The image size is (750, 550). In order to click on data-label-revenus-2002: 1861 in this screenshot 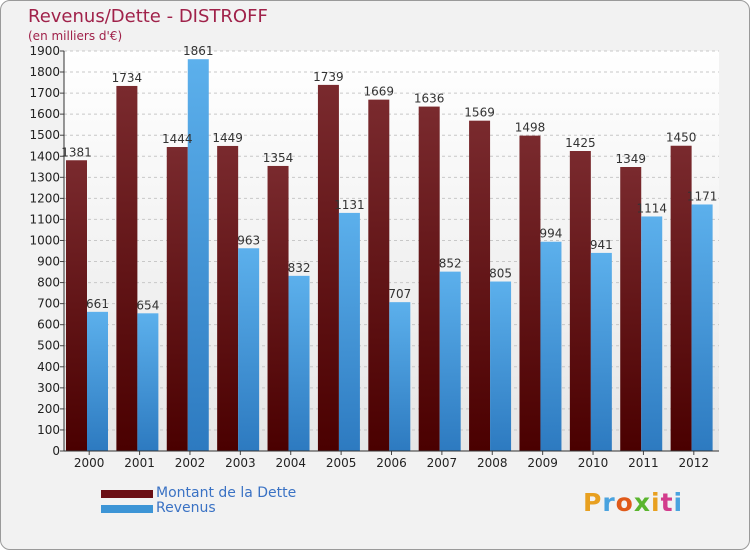, I will do `click(198, 51)`.